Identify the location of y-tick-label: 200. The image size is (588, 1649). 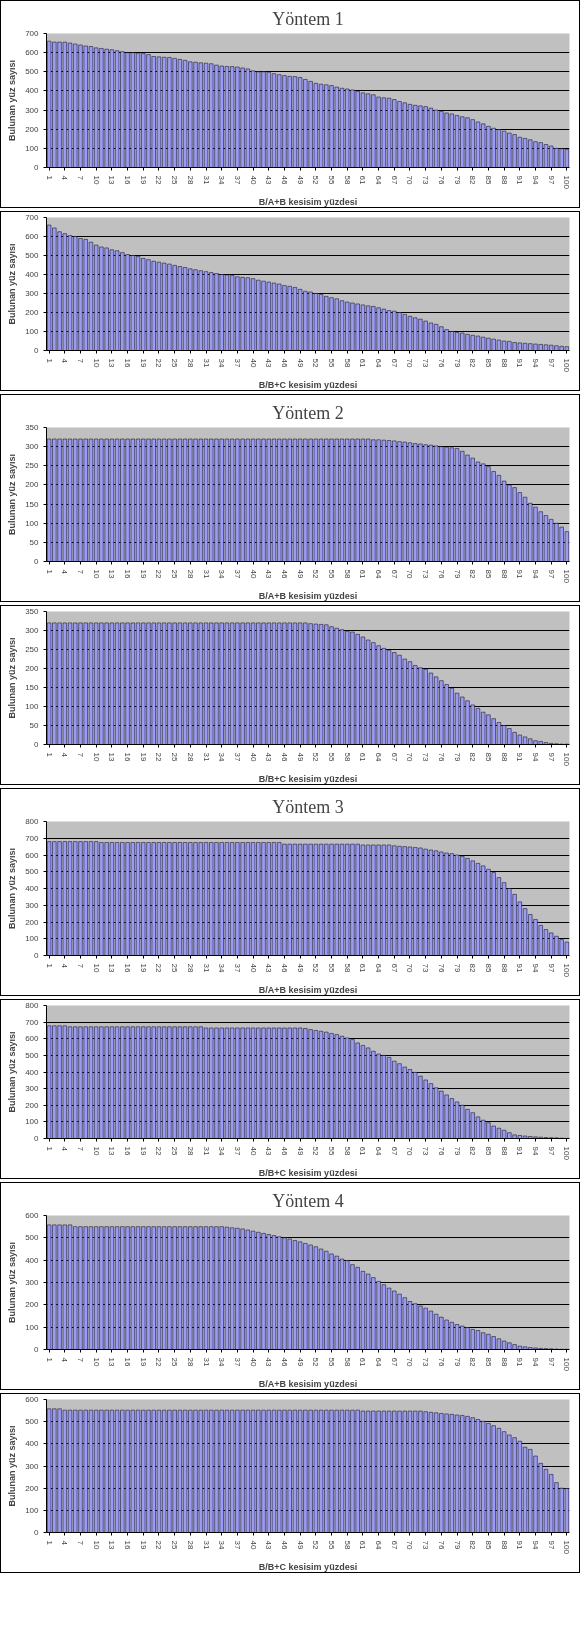
(32, 1305).